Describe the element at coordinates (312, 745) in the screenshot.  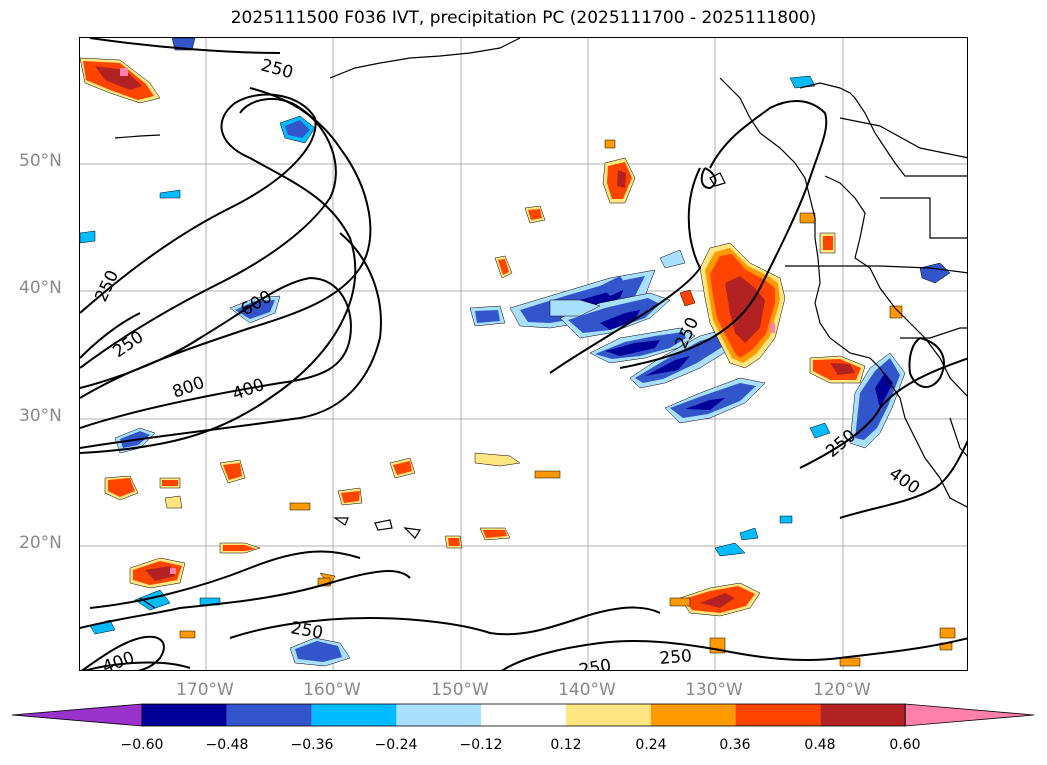
I see `colorbar-tick-label: −0.36` at that location.